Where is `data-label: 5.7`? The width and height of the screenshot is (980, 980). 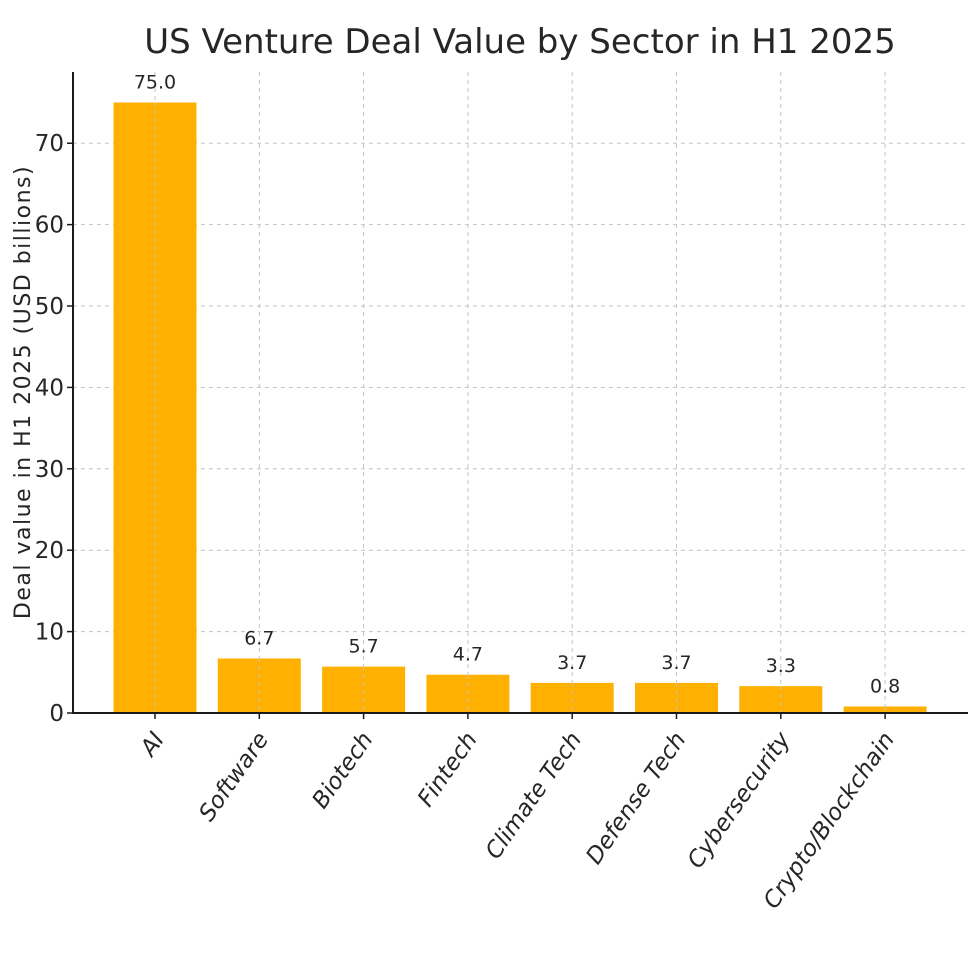 data-label: 5.7 is located at coordinates (363, 647).